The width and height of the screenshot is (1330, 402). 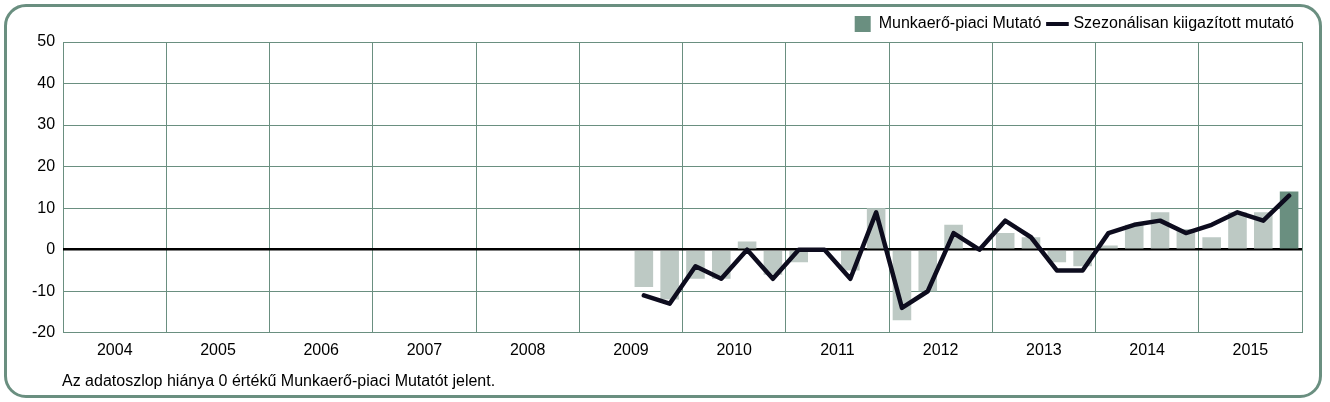 I want to click on x-tick-label: 2008, so click(x=527, y=349).